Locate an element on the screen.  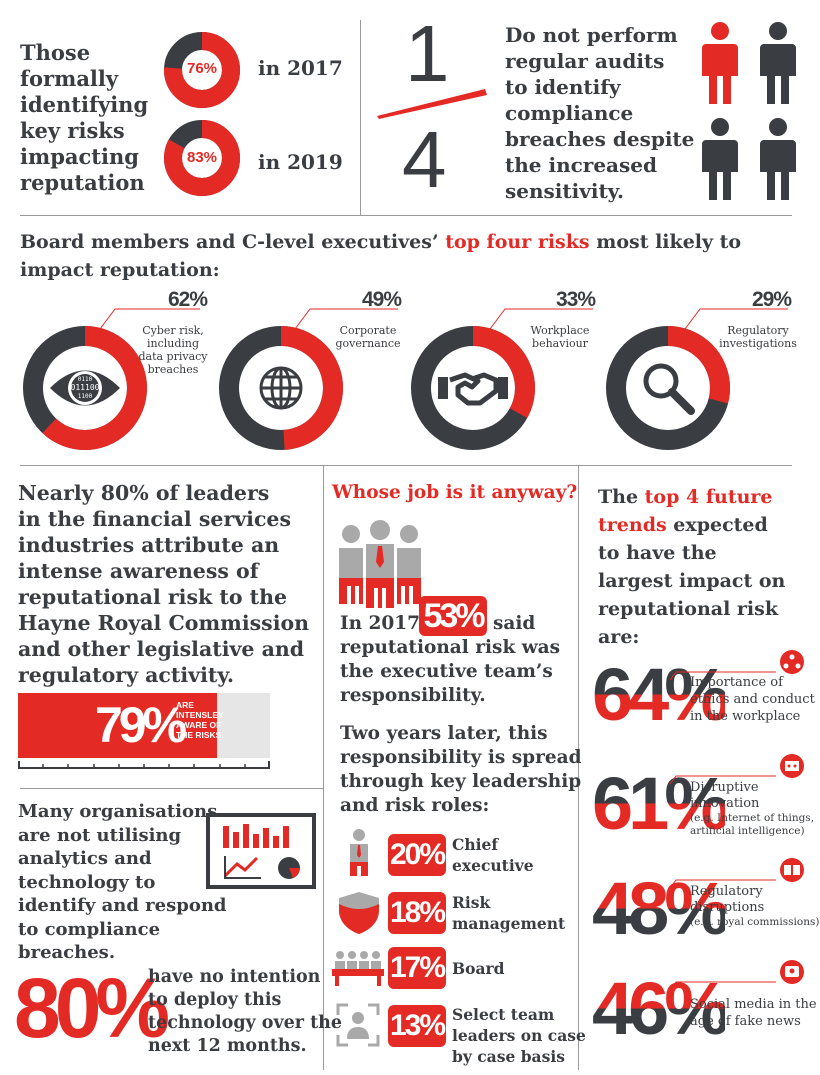
whose-job-said: said is located at coordinates (514, 623).